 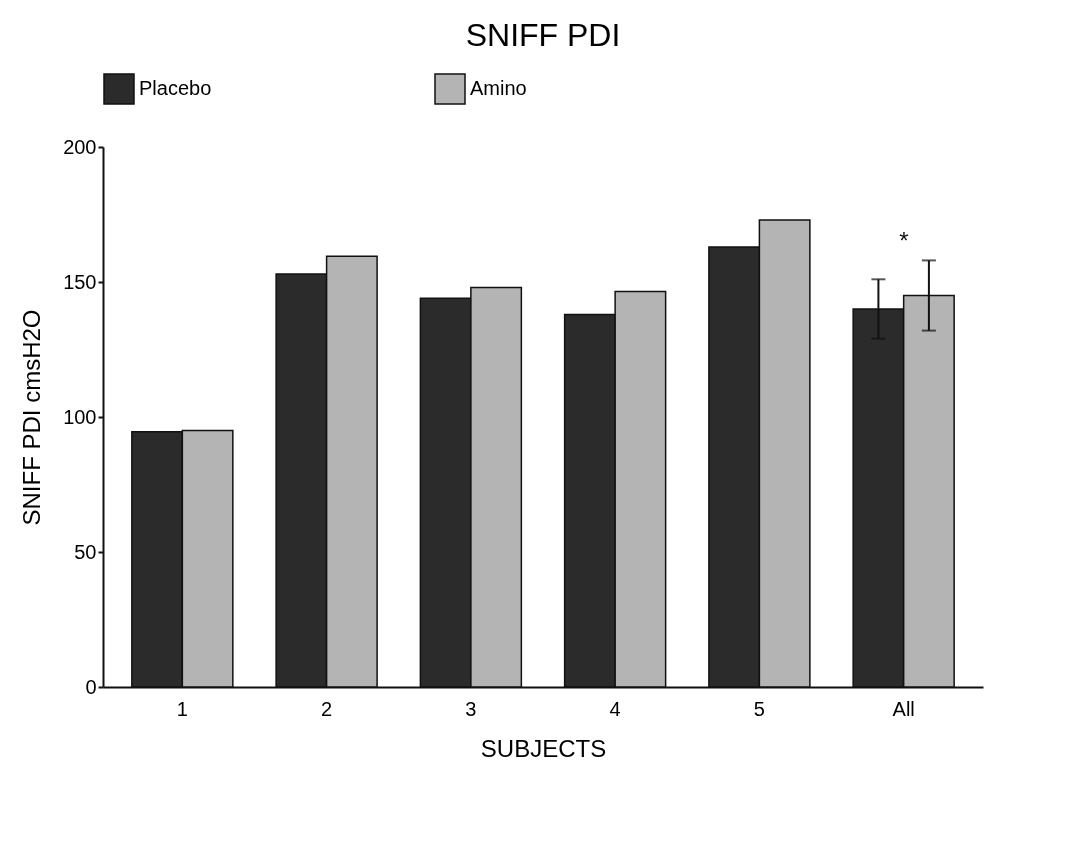 What do you see at coordinates (543, 748) in the screenshot?
I see `x-axis-title: SUBJECTS` at bounding box center [543, 748].